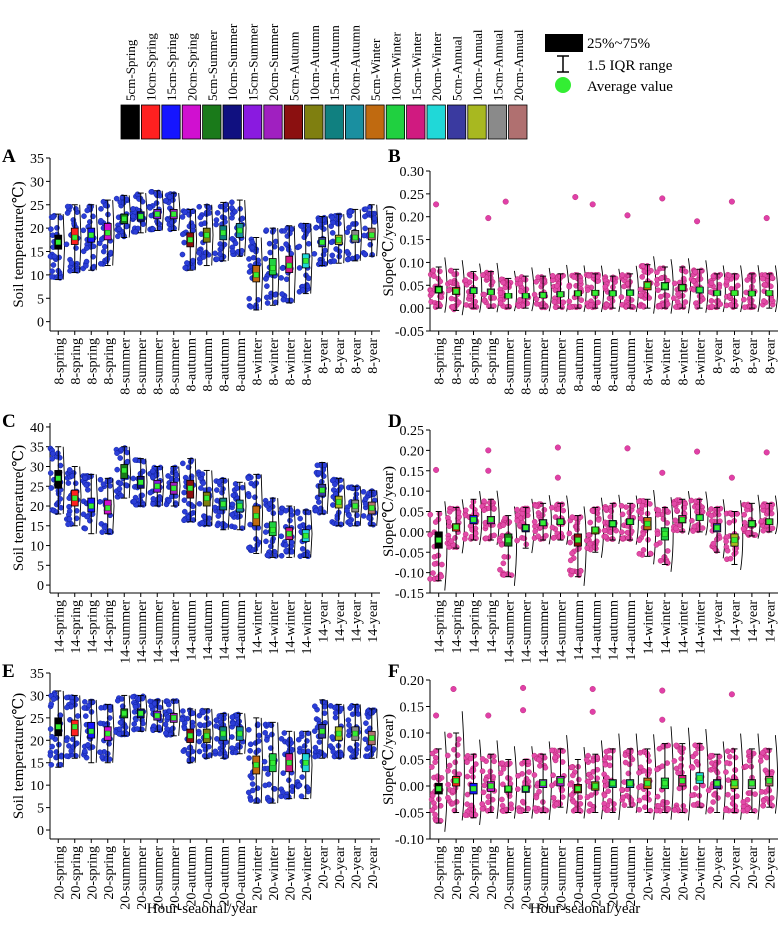 This screenshot has height=946, width=782. What do you see at coordinates (40, 831) in the screenshot?
I see `y-tick-label: 0` at bounding box center [40, 831].